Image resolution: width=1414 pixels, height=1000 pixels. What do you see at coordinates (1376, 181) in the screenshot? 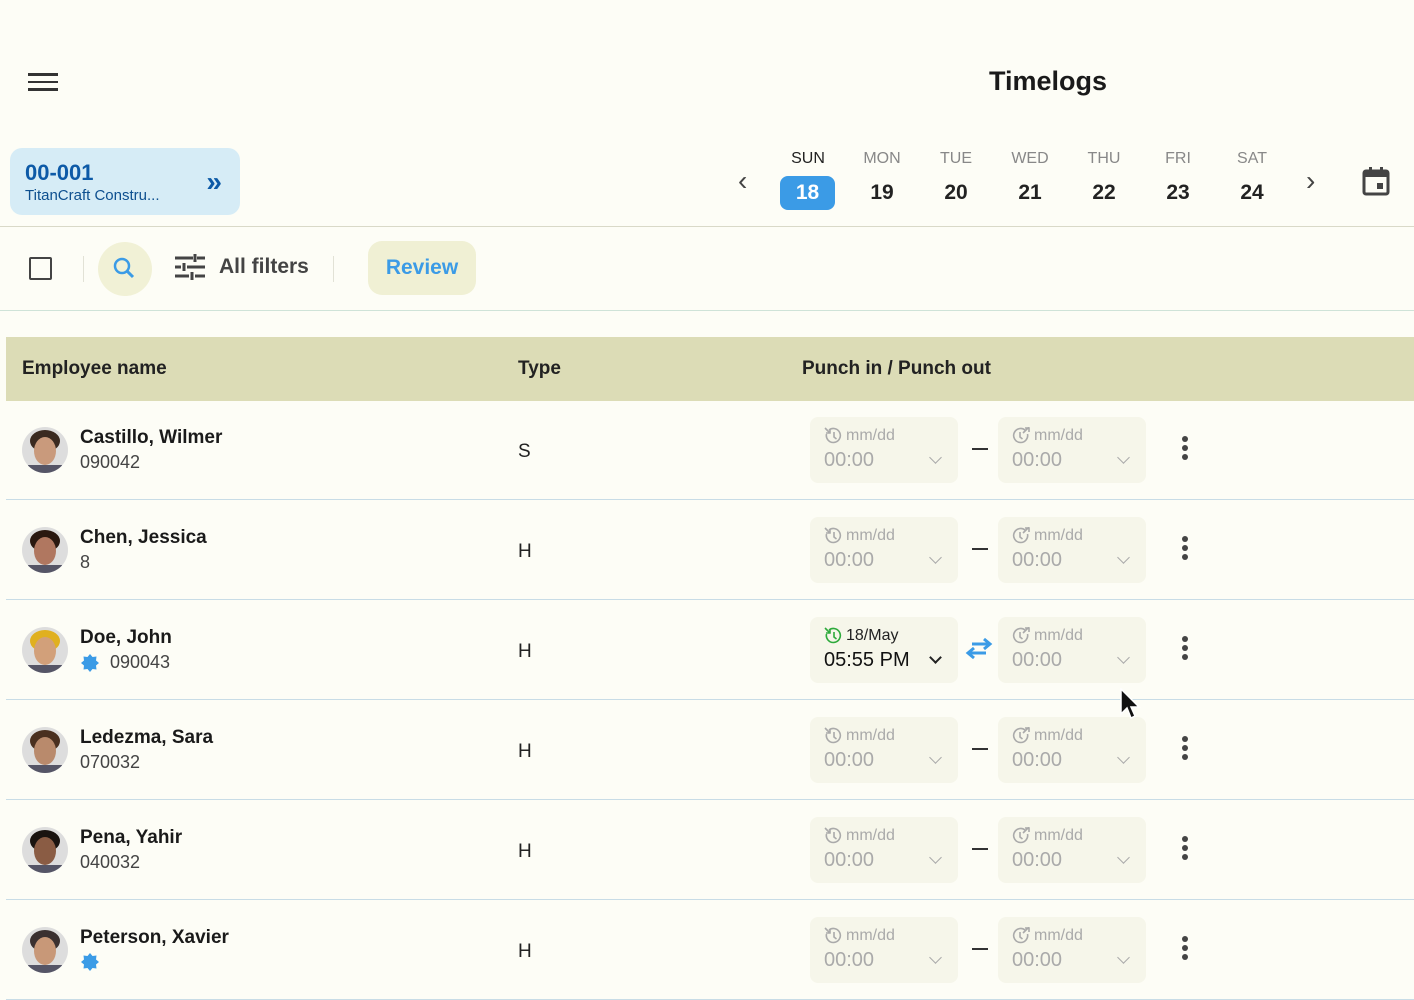
I see `calendar-icon` at bounding box center [1376, 181].